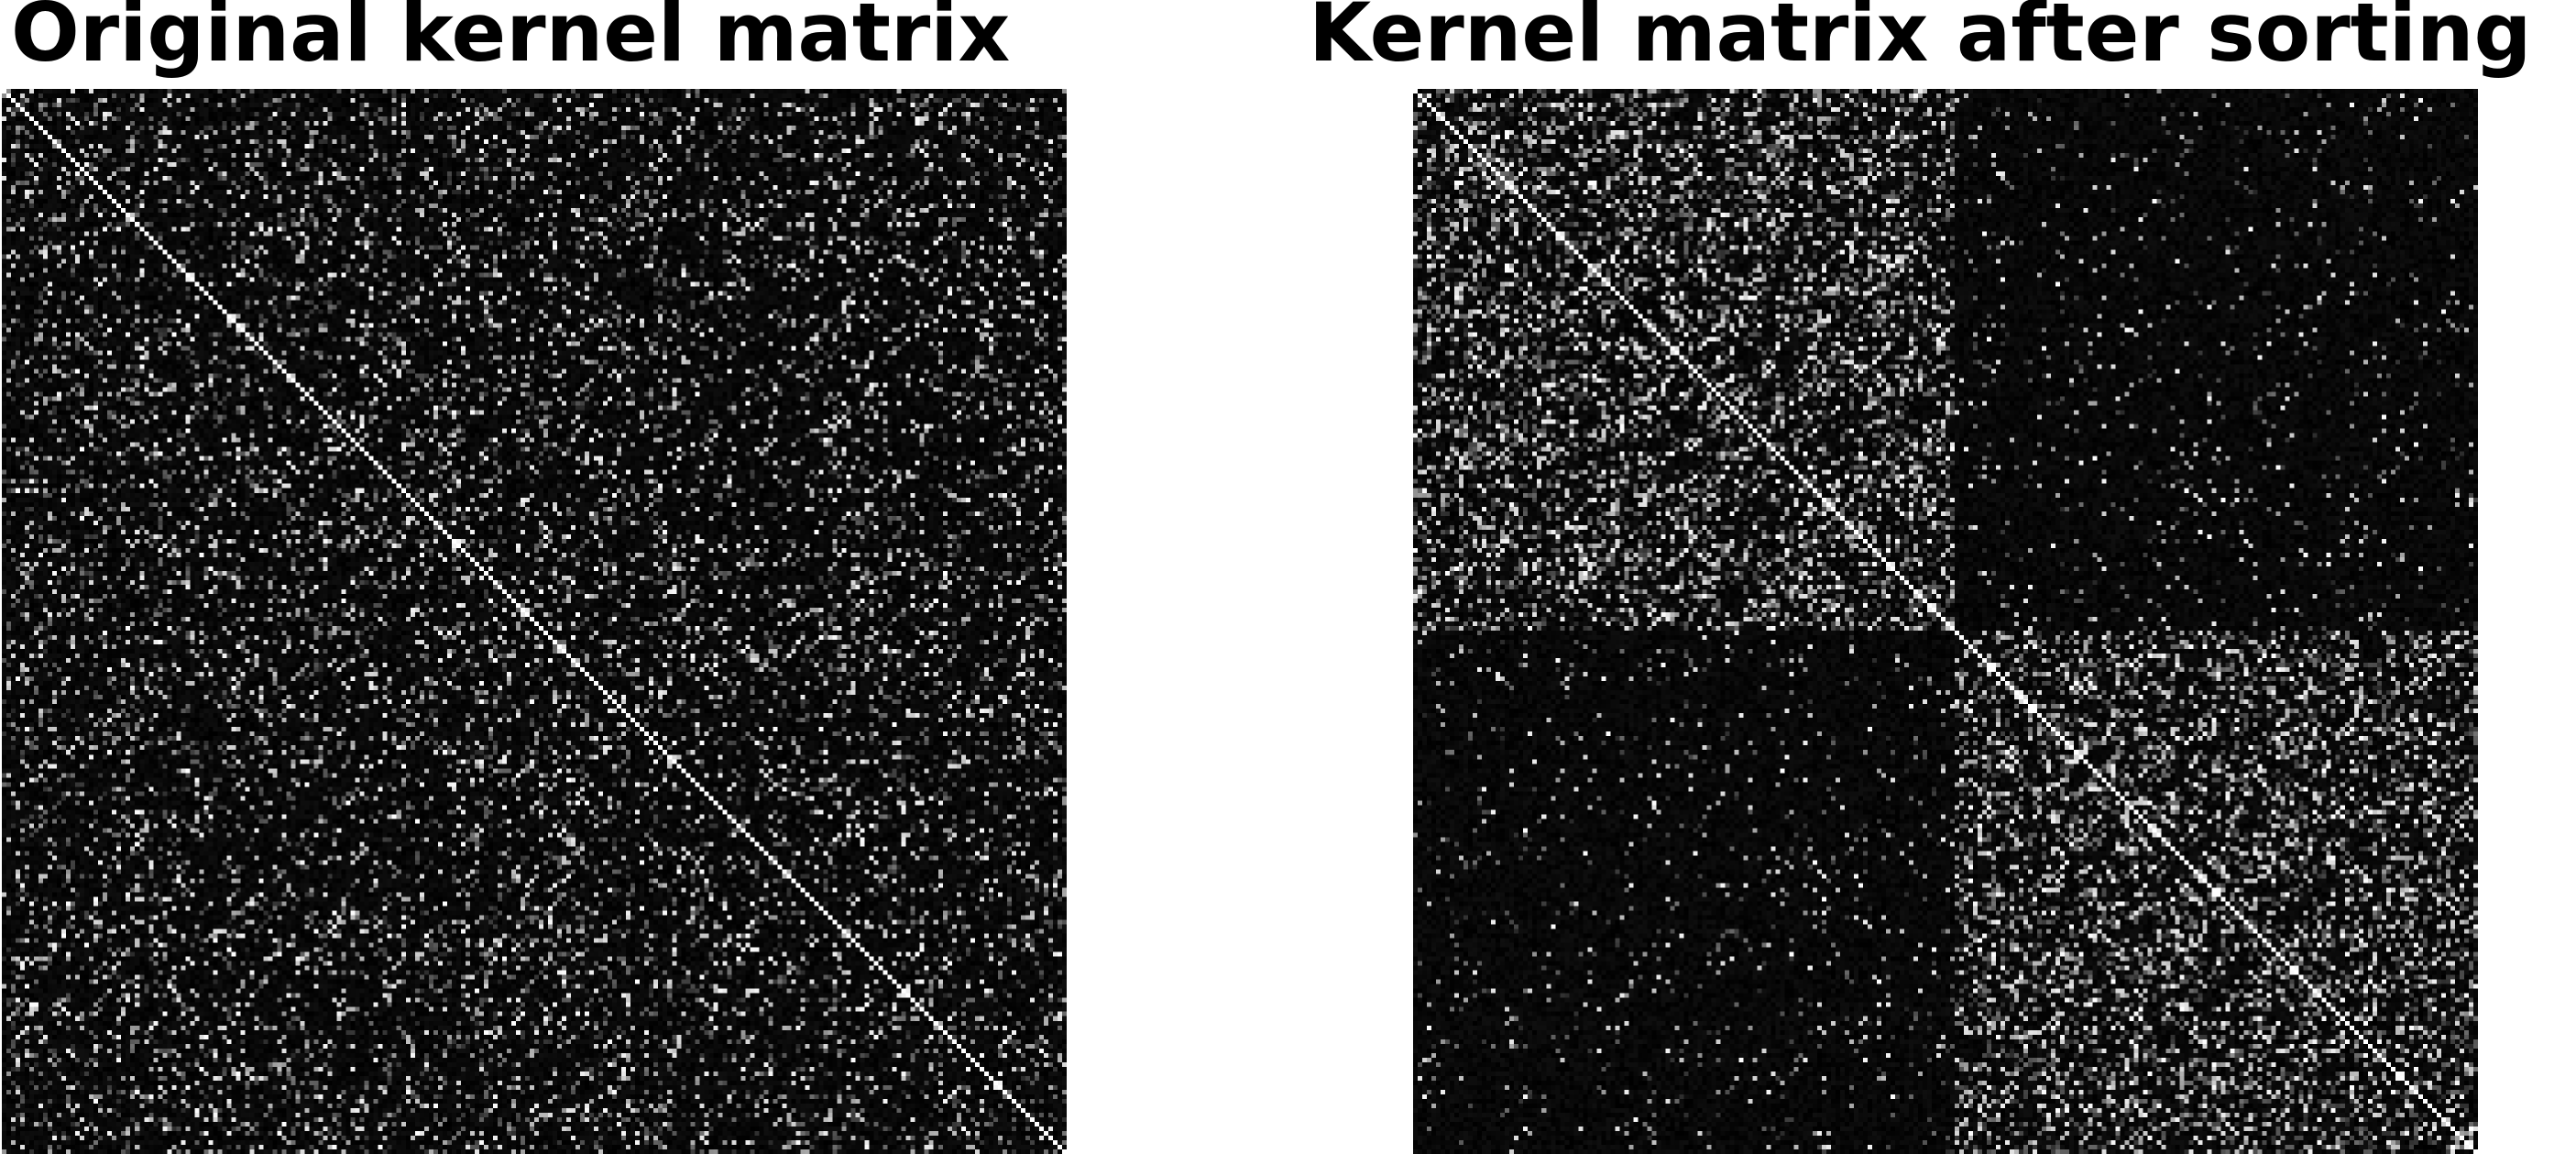  I want to click on chart-title-original: Original kernel matrix, so click(511, 40).